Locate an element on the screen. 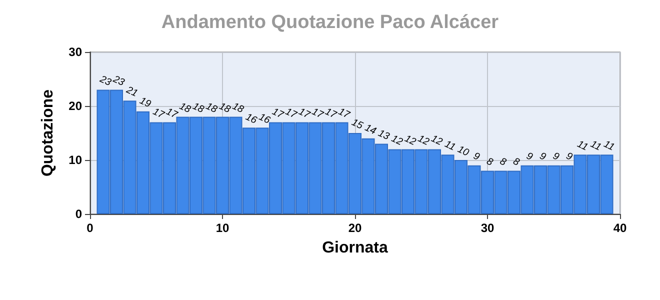 Image resolution: width=660 pixels, height=300 pixels. x-tick-label: 20 is located at coordinates (355, 228).